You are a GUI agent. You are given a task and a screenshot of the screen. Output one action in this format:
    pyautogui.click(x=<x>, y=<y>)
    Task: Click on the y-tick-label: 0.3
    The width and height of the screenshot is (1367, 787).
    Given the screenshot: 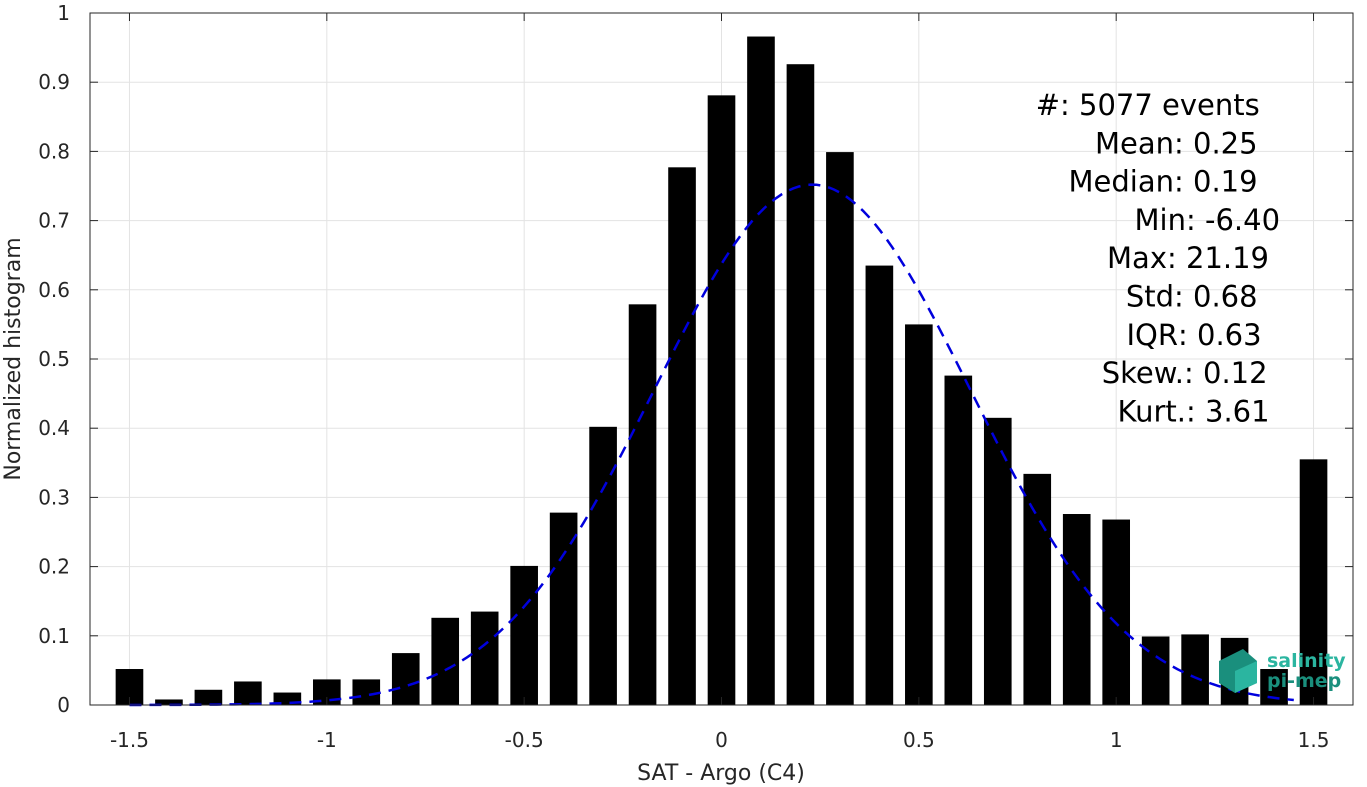 What is the action you would take?
    pyautogui.click(x=54, y=497)
    